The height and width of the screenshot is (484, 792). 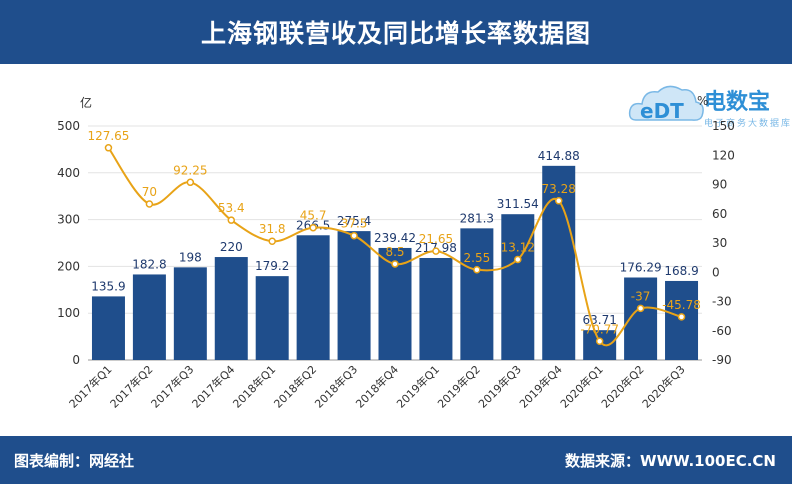 What do you see at coordinates (68, 313) in the screenshot?
I see `y-tick-label: 100` at bounding box center [68, 313].